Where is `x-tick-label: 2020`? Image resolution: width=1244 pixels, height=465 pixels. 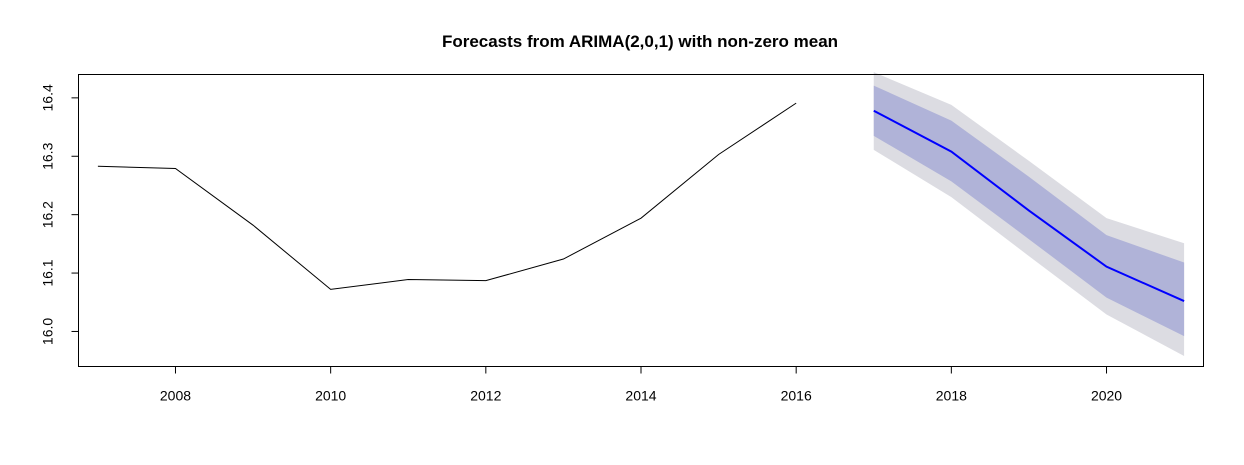 x-tick-label: 2020 is located at coordinates (1106, 396).